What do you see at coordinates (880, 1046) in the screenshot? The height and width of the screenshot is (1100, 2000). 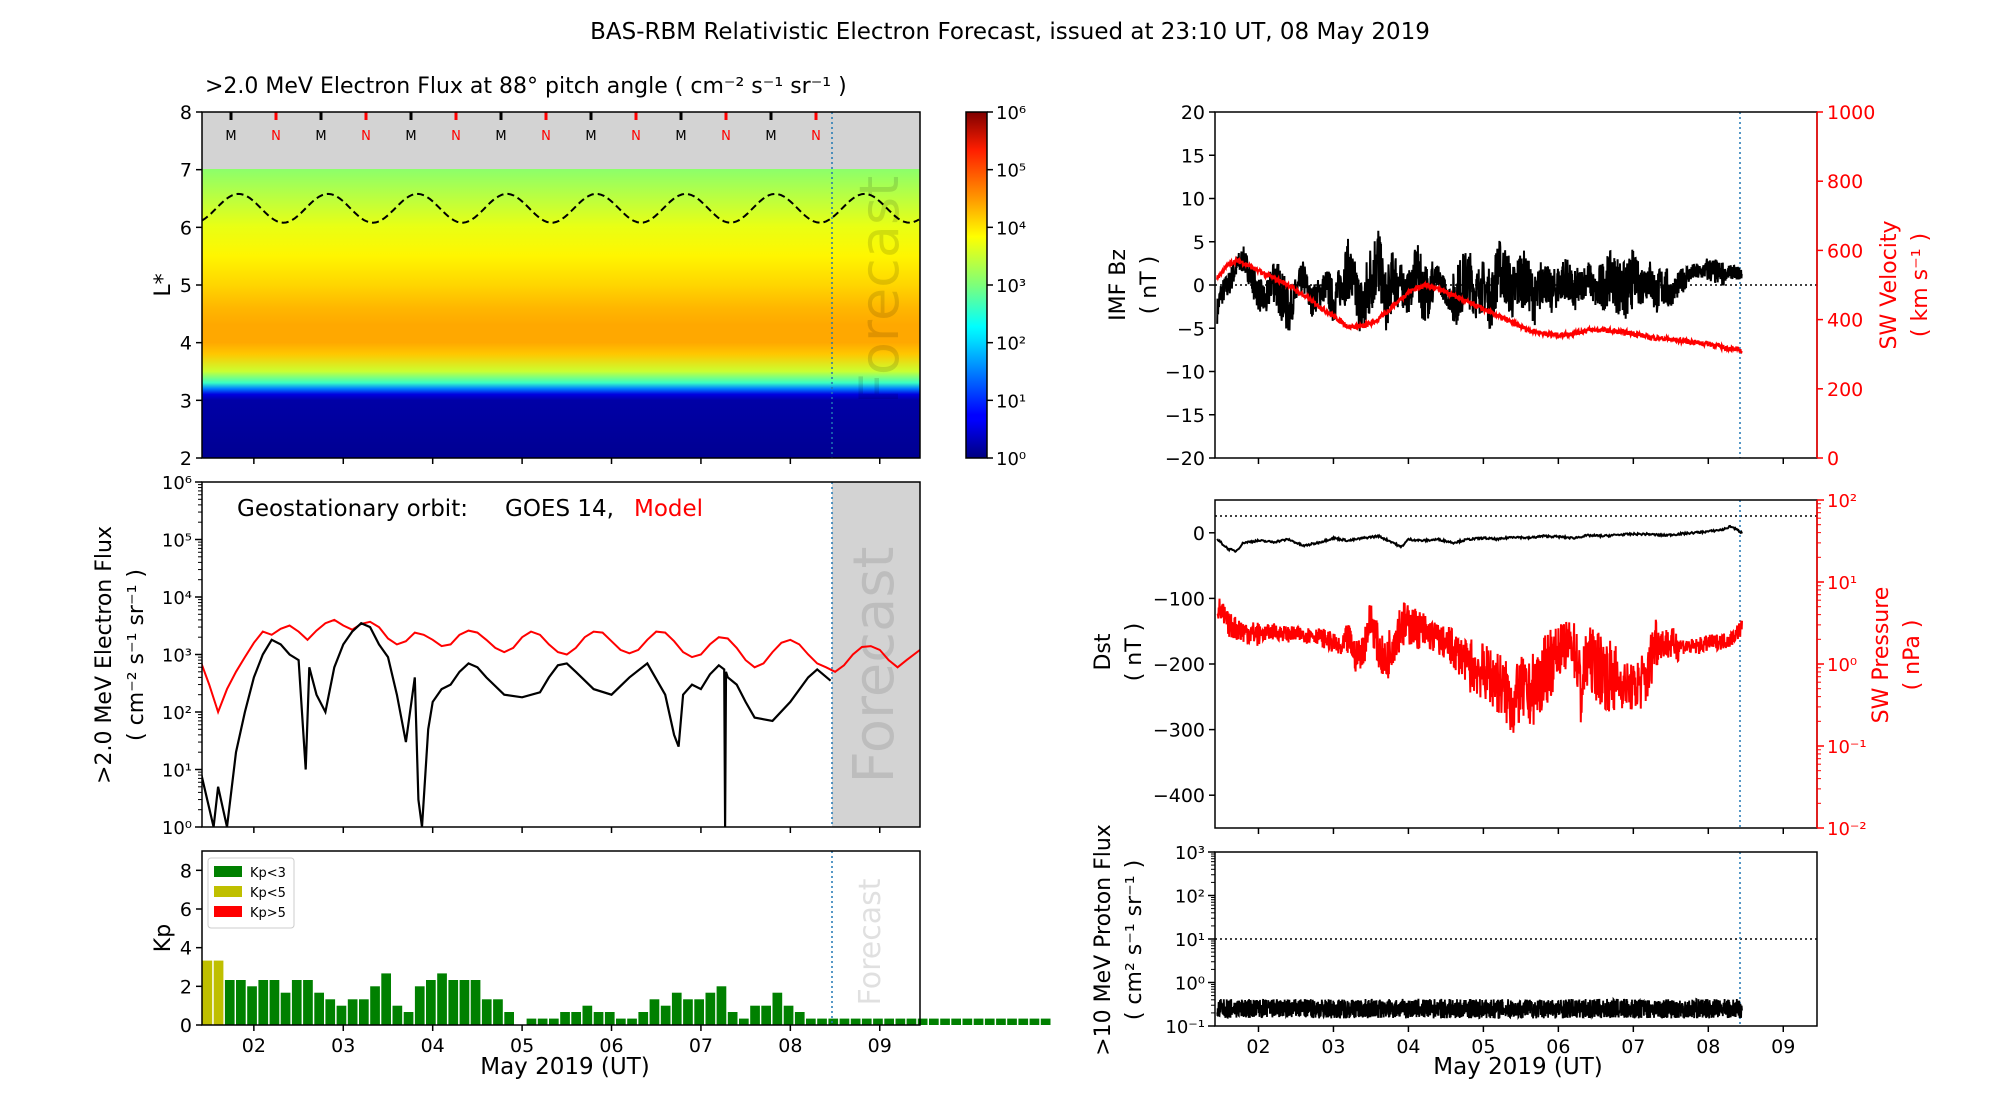 I see `x-tick-label: 09` at bounding box center [880, 1046].